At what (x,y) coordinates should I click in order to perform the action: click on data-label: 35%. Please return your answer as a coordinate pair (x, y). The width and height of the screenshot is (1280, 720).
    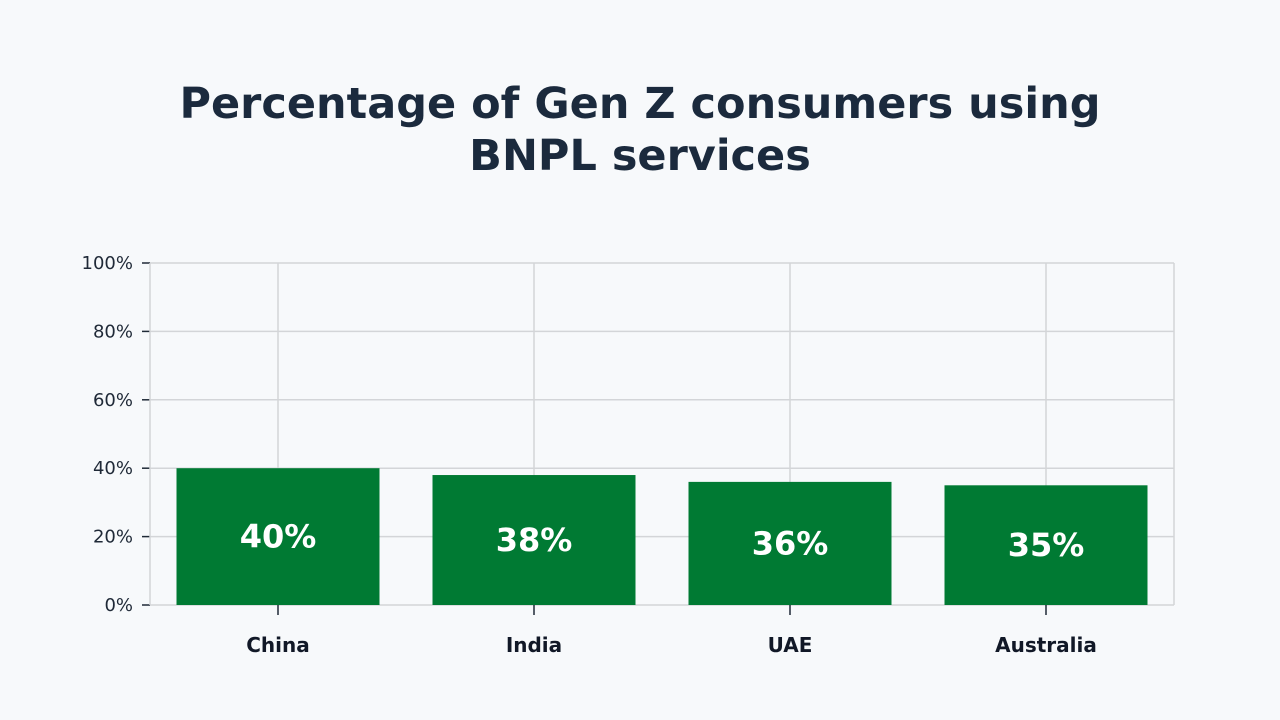
    Looking at the image, I should click on (1046, 545).